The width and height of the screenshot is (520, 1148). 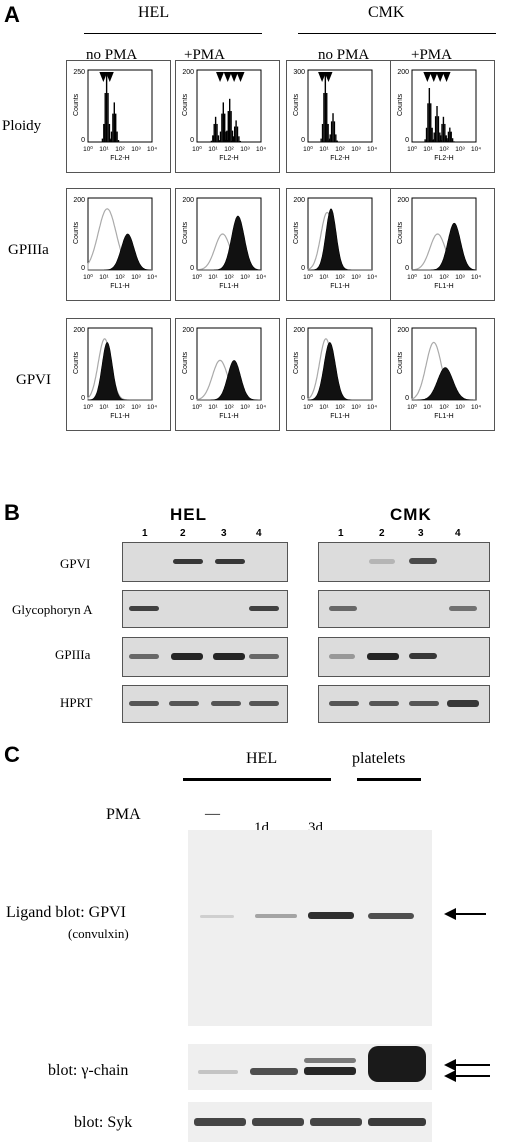 What do you see at coordinates (98, 933) in the screenshot?
I see `blot-label-convulxin: (convulxin)` at bounding box center [98, 933].